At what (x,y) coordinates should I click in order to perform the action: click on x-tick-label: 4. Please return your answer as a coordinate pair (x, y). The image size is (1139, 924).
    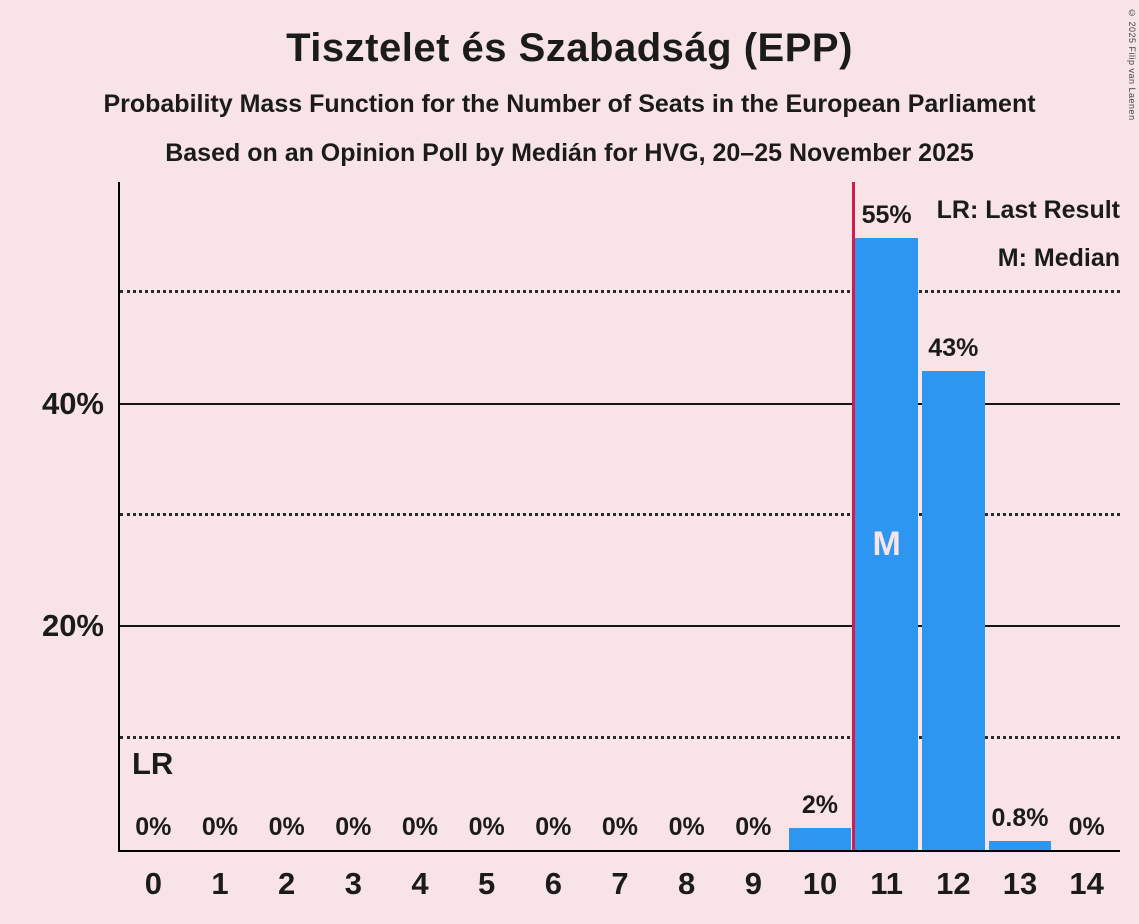
    Looking at the image, I should click on (420, 883).